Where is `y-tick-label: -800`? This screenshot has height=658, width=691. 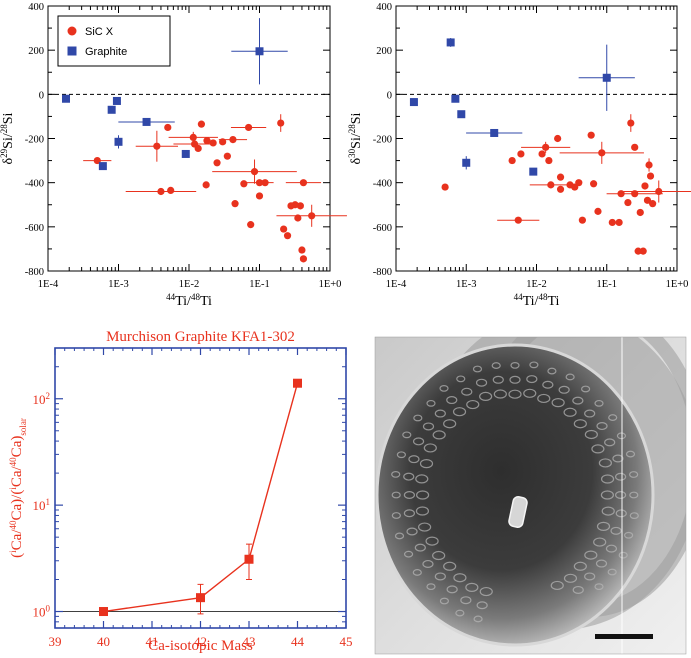
y-tick-label: -800 is located at coordinates (34, 272).